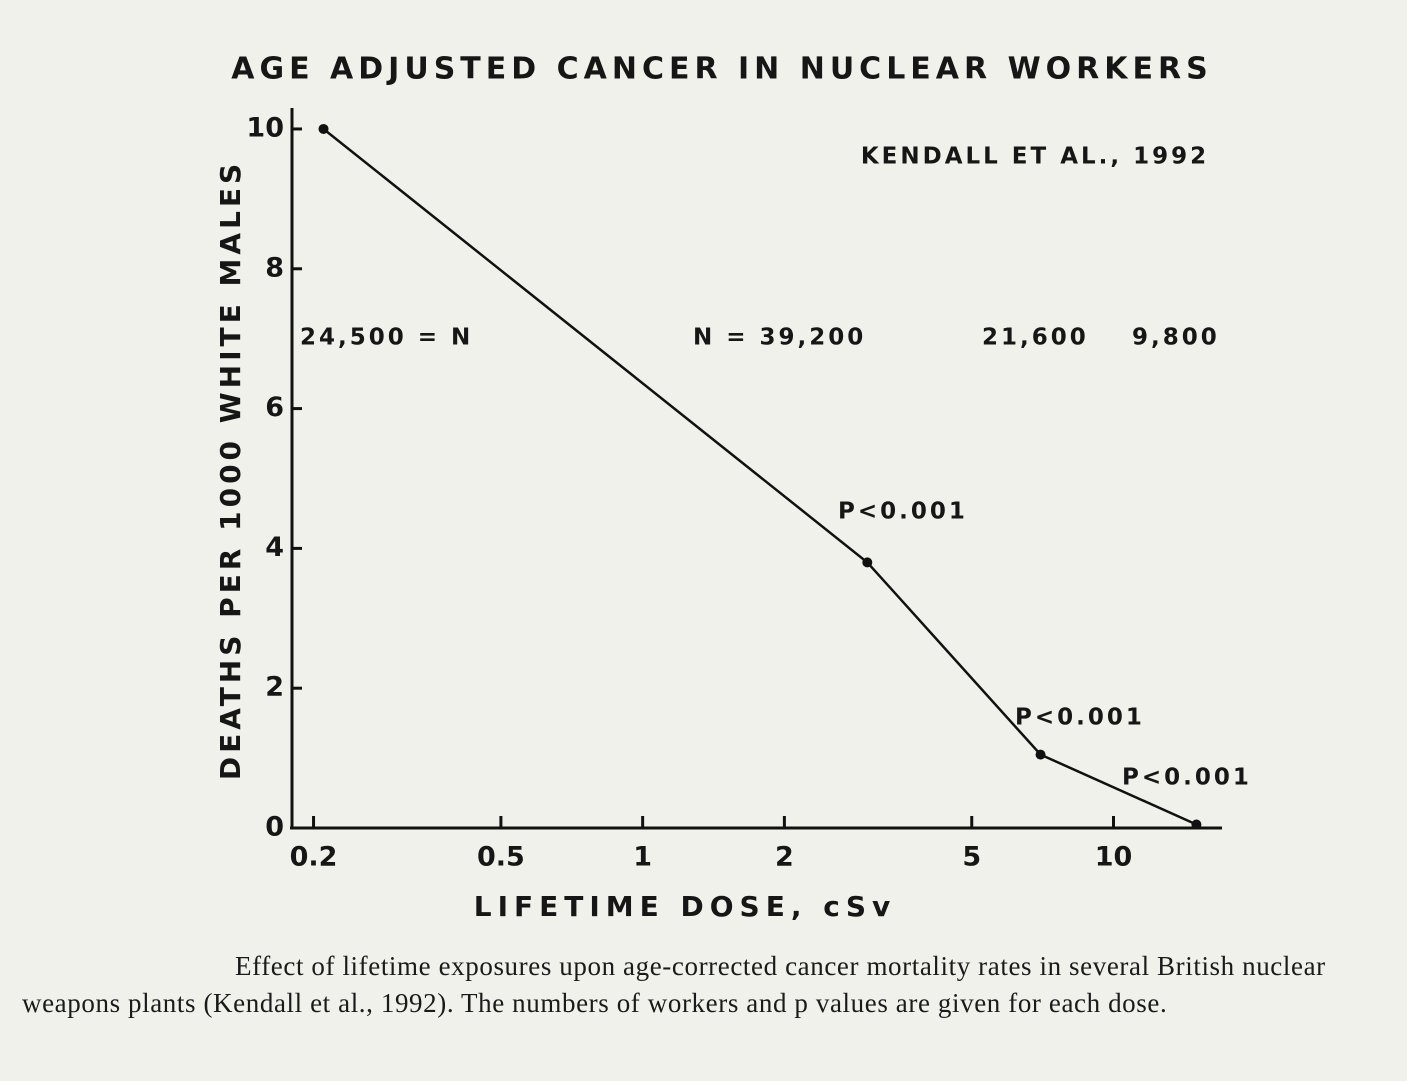  What do you see at coordinates (685, 906) in the screenshot?
I see `x-axis-label: LIFETIME DOSE, cSv` at bounding box center [685, 906].